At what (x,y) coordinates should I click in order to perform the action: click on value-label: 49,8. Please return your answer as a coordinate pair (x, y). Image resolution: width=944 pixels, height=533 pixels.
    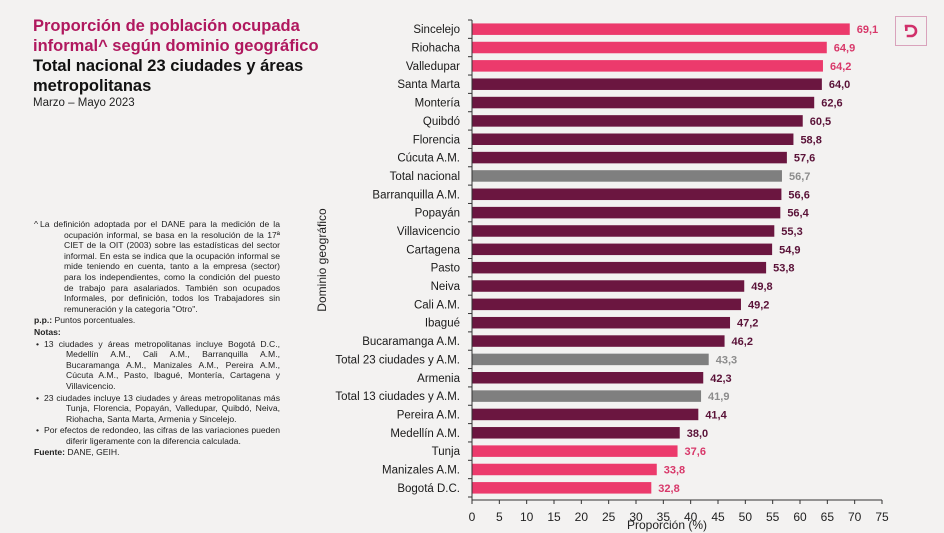
    Looking at the image, I should click on (761, 287).